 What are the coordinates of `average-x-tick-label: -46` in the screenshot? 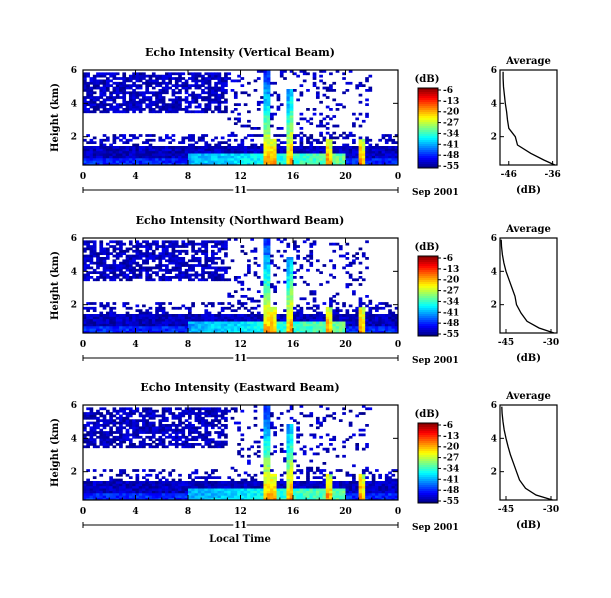 It's located at (509, 175).